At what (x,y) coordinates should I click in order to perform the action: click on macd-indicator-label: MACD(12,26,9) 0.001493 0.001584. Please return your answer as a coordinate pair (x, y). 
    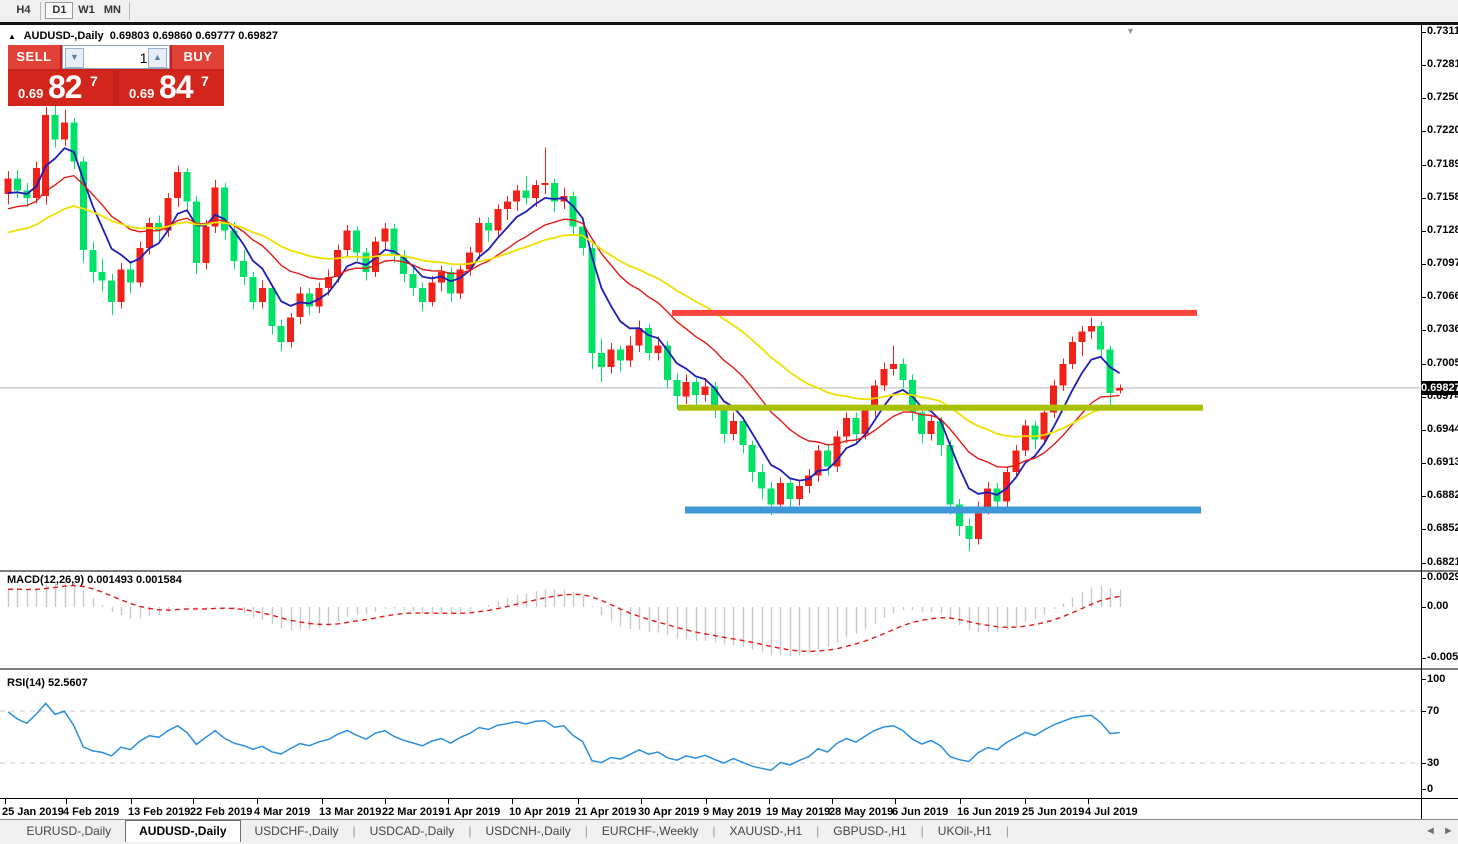
    Looking at the image, I should click on (94, 580).